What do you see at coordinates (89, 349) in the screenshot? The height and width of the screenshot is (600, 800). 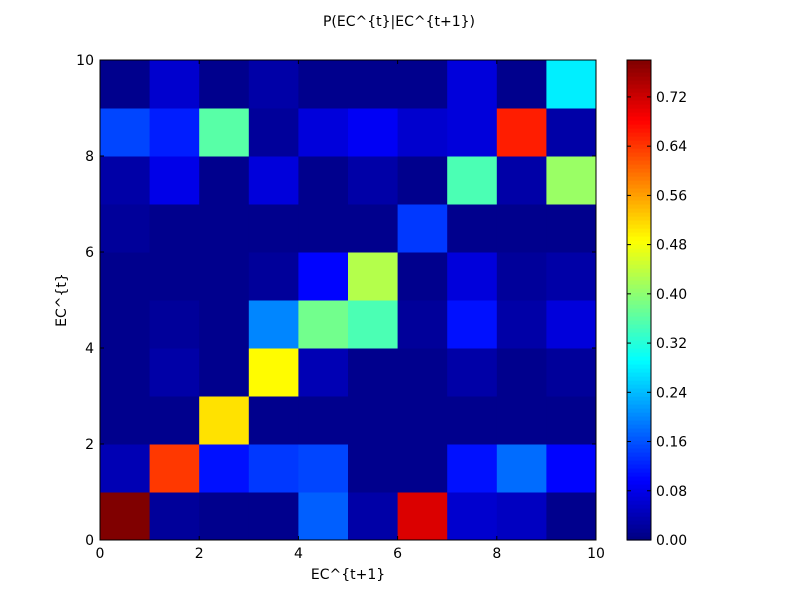 I see `y-tick-label: 4` at bounding box center [89, 349].